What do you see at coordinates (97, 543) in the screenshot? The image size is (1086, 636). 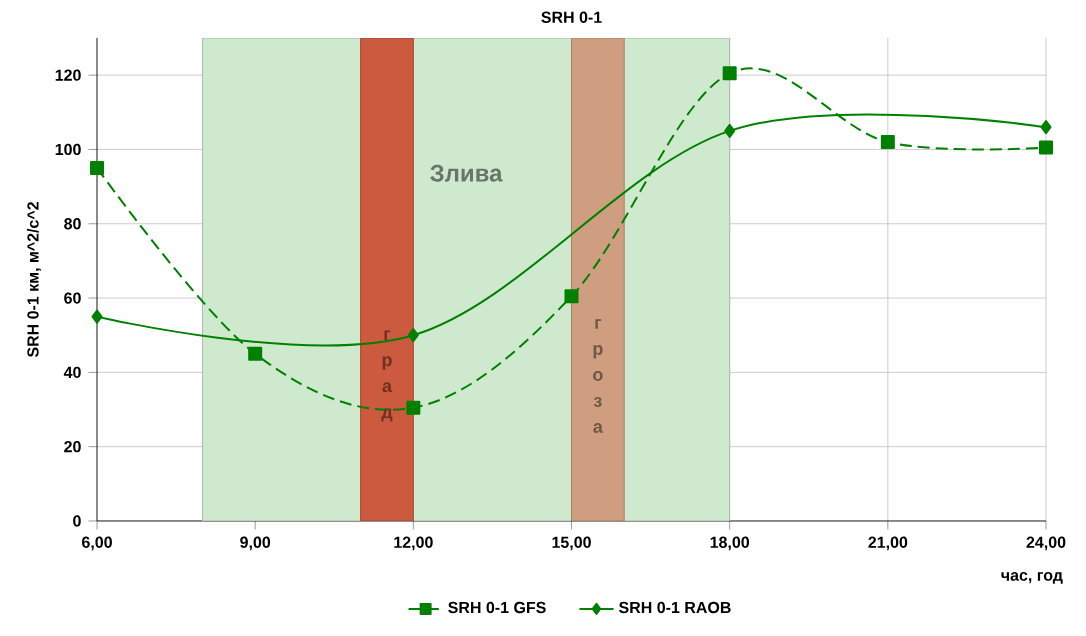 I see `x-tick-label: 6,00` at bounding box center [97, 543].